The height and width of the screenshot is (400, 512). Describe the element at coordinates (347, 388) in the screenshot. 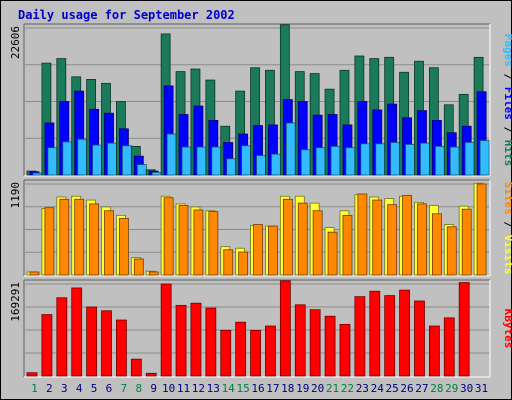

I see `x-tick-label-22: 22` at that location.